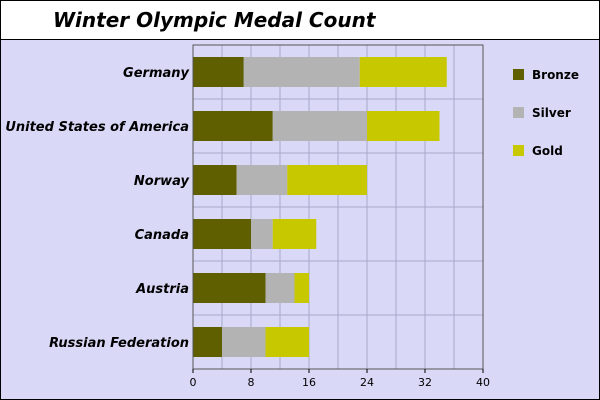  I want to click on bar-bronze-germany, so click(218, 72).